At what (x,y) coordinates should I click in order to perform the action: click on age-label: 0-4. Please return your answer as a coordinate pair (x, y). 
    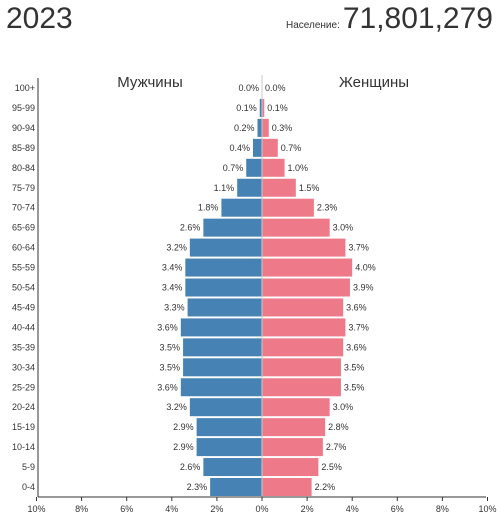
    Looking at the image, I should click on (28, 487).